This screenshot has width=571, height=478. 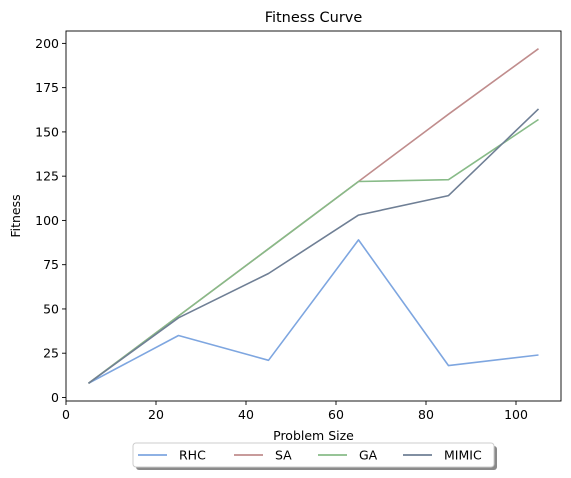 I want to click on x-axis-label: Problem Size, so click(x=313, y=435).